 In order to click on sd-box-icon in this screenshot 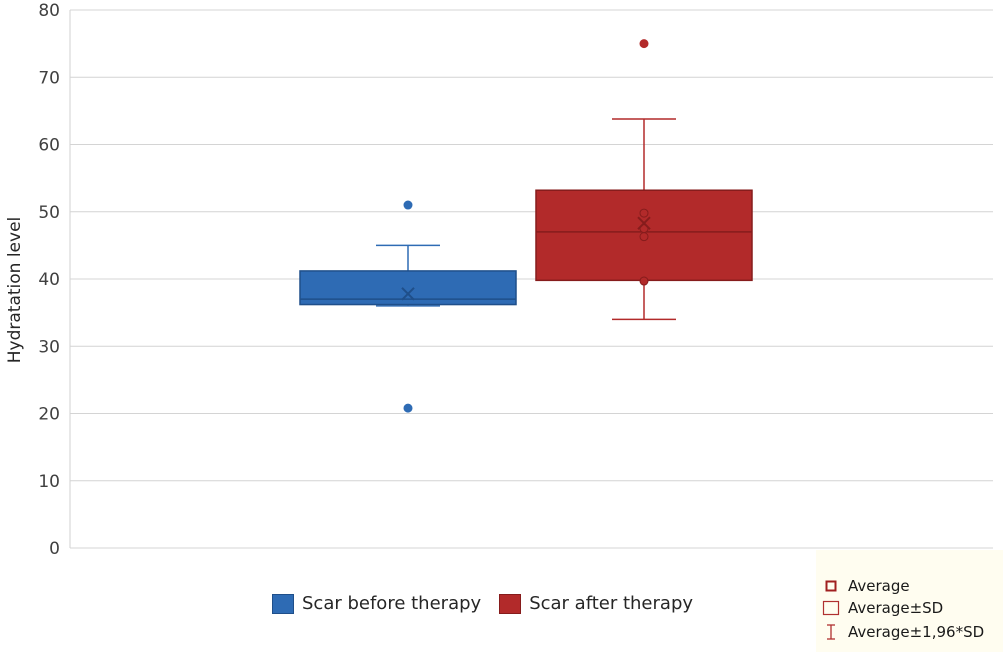, I will do `click(831, 608)`.